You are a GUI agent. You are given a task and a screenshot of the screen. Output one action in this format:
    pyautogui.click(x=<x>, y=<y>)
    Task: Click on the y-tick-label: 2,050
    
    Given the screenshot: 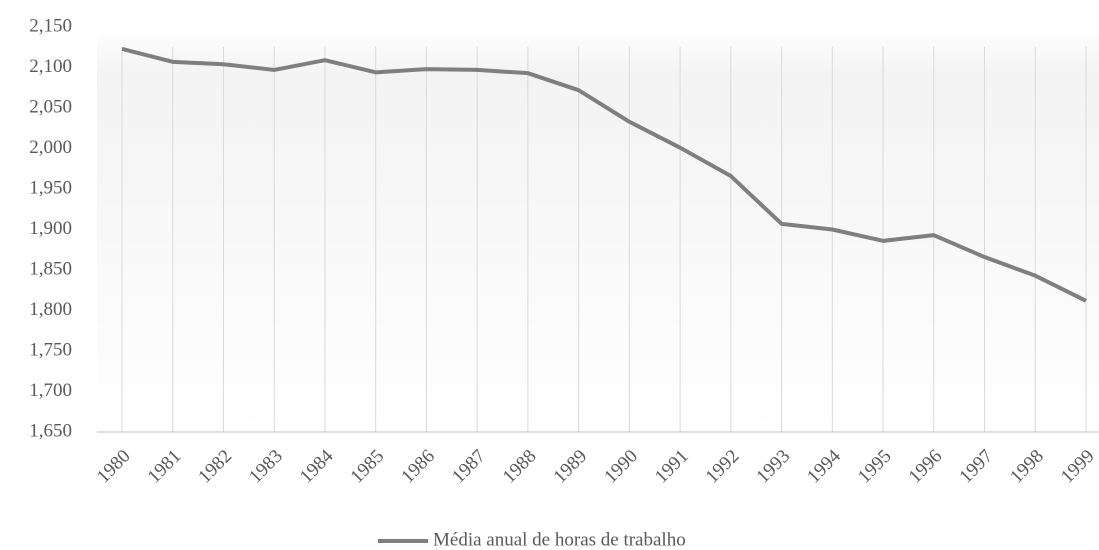 What is the action you would take?
    pyautogui.click(x=50, y=106)
    